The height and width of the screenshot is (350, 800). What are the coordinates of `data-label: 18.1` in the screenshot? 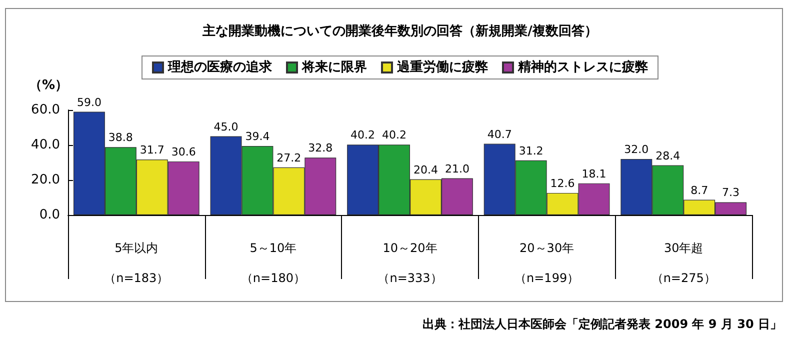 It's located at (594, 173).